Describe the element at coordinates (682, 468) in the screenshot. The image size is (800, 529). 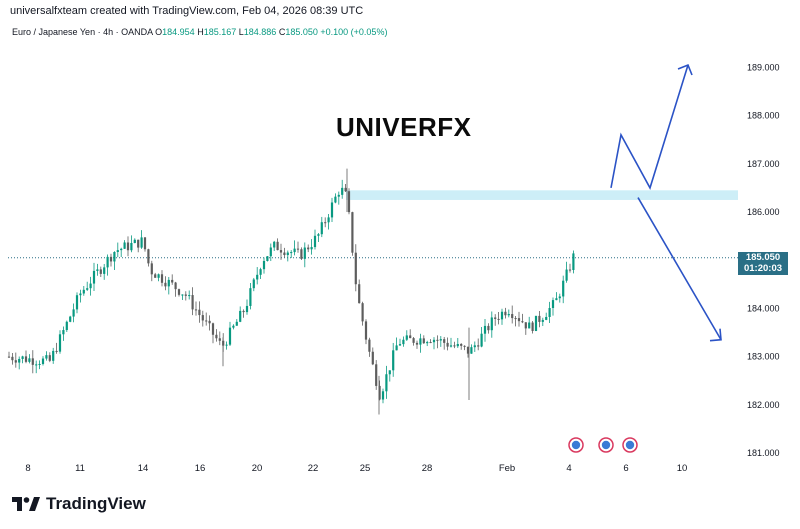
I see `x-tick-label: 10` at that location.